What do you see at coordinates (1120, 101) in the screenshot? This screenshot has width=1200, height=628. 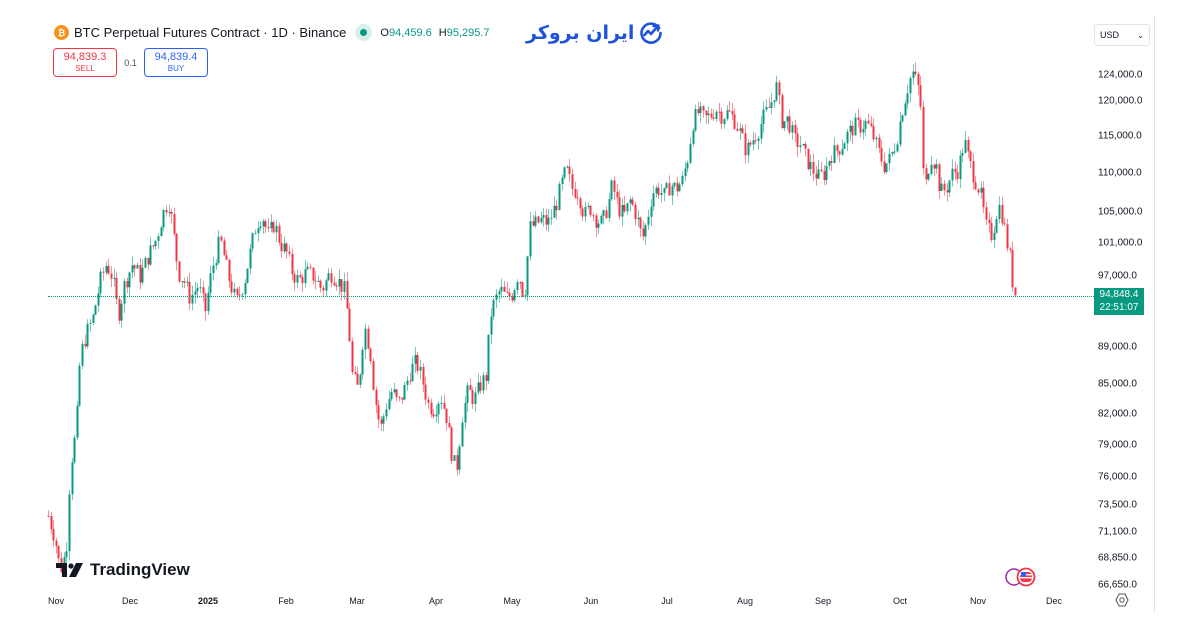 I see `price-axis-label: 120,000.0` at bounding box center [1120, 101].